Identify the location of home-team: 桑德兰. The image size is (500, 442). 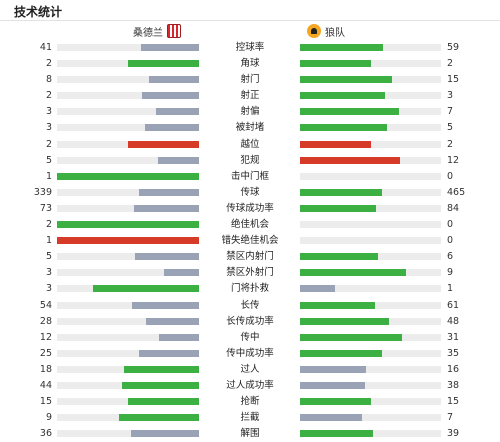
(157, 31).